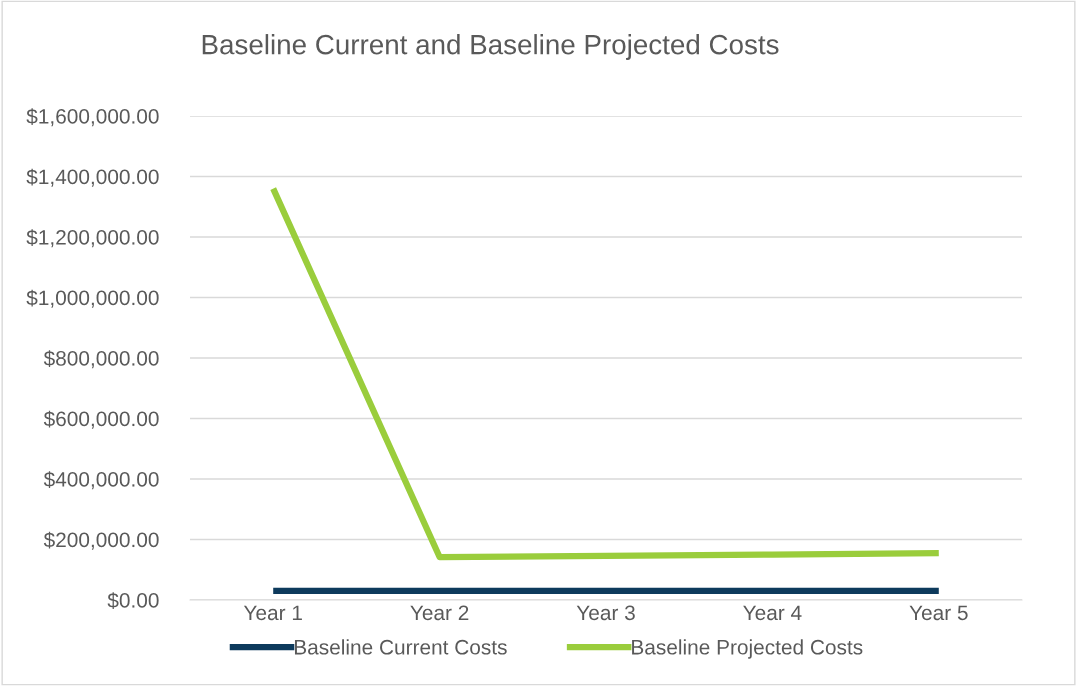 Image resolution: width=1077 pixels, height=686 pixels. What do you see at coordinates (101, 480) in the screenshot?
I see `y-tick-label: $400,000.00` at bounding box center [101, 480].